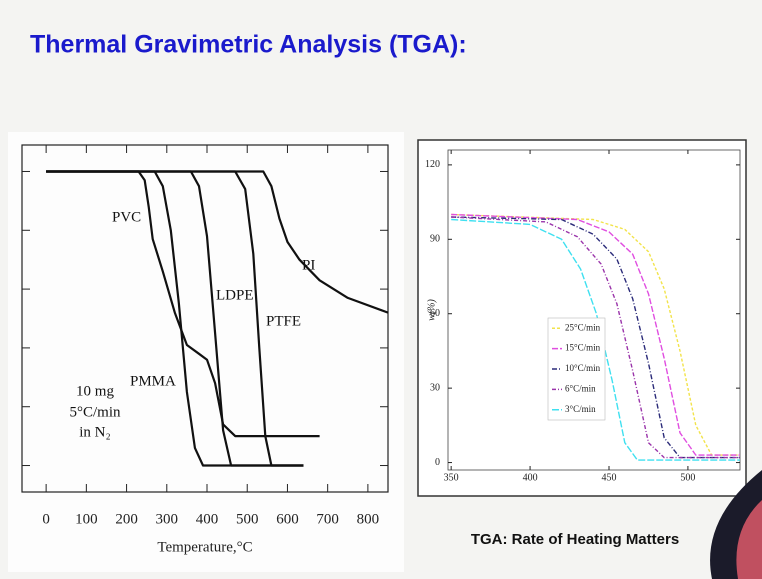 The image size is (762, 579). What do you see at coordinates (435, 387) in the screenshot?
I see `y-tick-label: 30` at bounding box center [435, 387].